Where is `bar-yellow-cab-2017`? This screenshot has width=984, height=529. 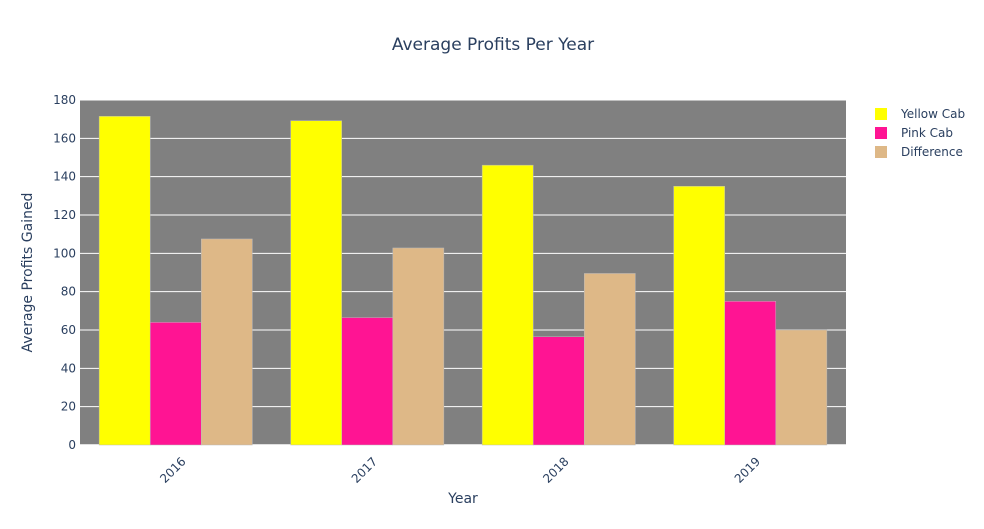 bar-yellow-cab-2017 is located at coordinates (316, 283).